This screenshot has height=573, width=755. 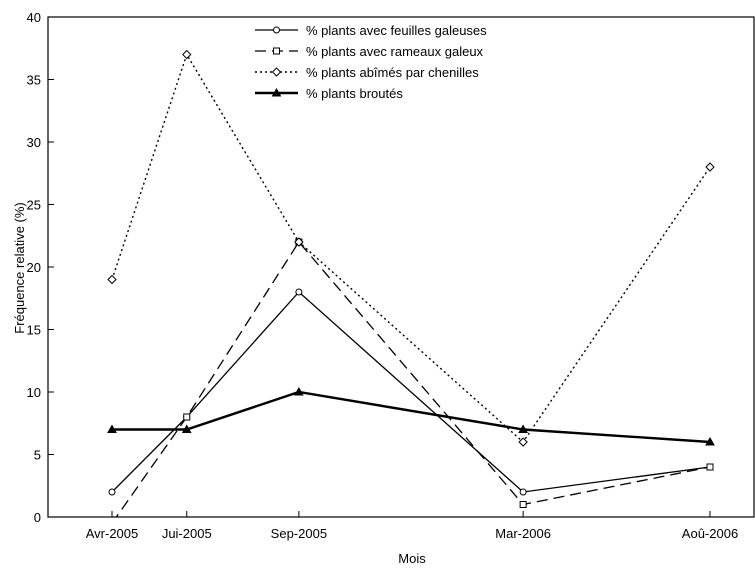 I want to click on legend-item: % plants abîmés par chenilles, so click(x=367, y=72).